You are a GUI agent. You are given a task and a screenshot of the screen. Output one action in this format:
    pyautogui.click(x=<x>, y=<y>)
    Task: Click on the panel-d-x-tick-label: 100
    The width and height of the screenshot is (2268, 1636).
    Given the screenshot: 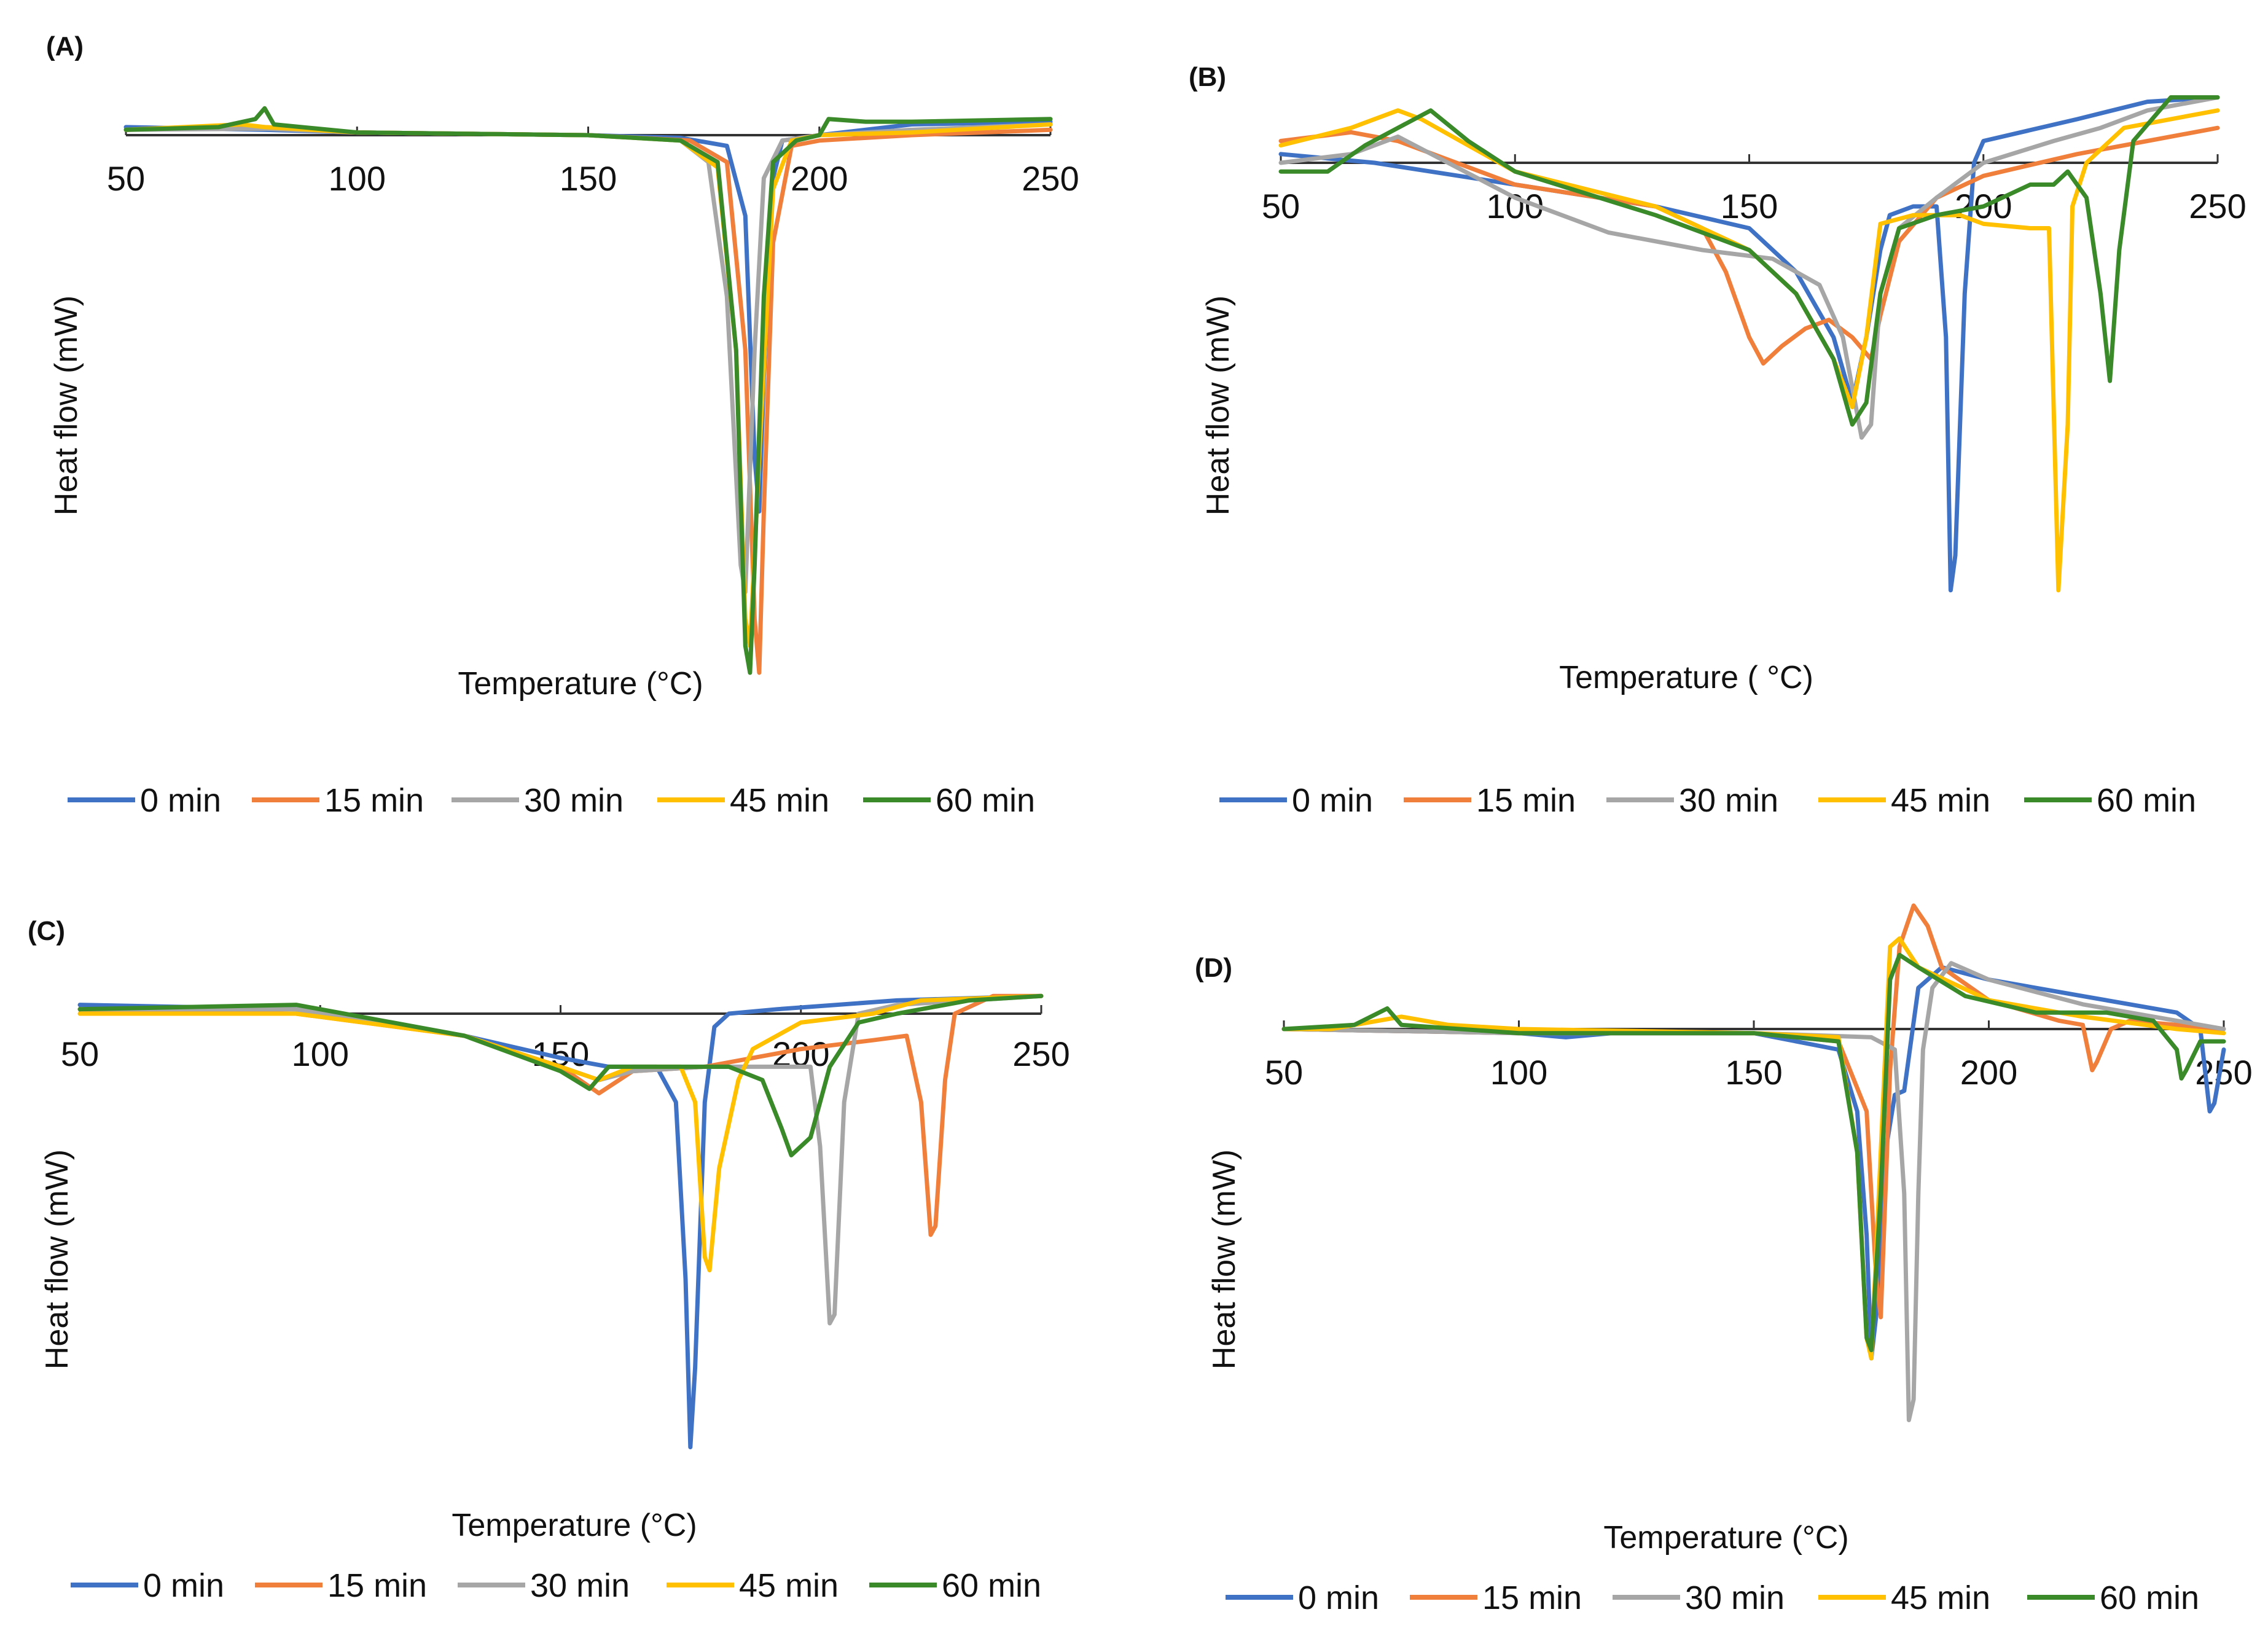 What is the action you would take?
    pyautogui.click(x=1518, y=1072)
    